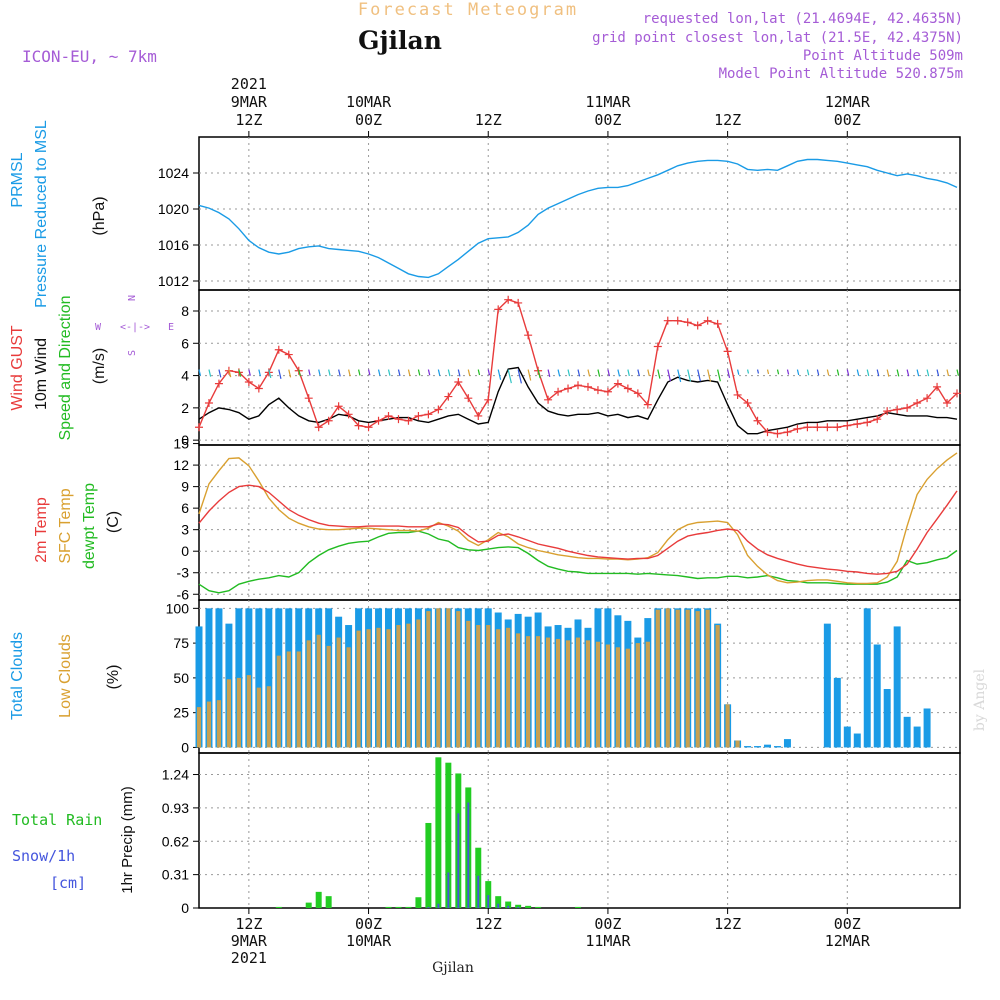 The height and width of the screenshot is (1000, 1000). I want to click on credit: by Angel, so click(980, 699).